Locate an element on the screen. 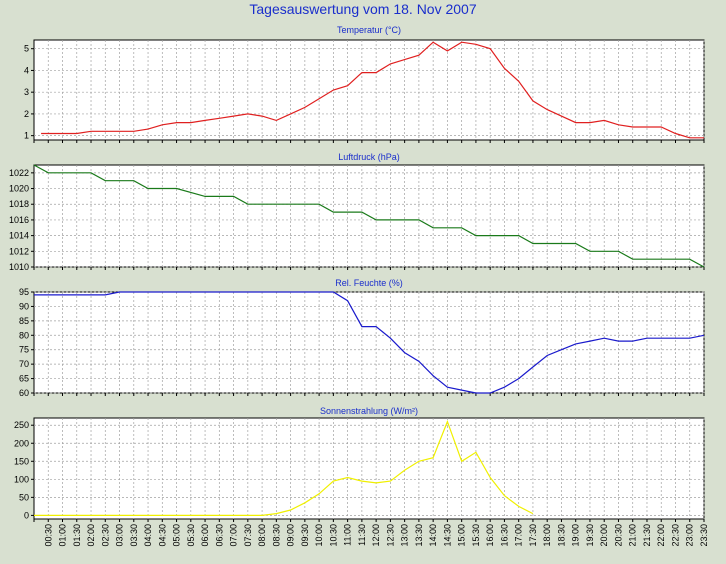 Image resolution: width=726 pixels, height=564 pixels. x-tick-label: 08:00 is located at coordinates (262, 535).